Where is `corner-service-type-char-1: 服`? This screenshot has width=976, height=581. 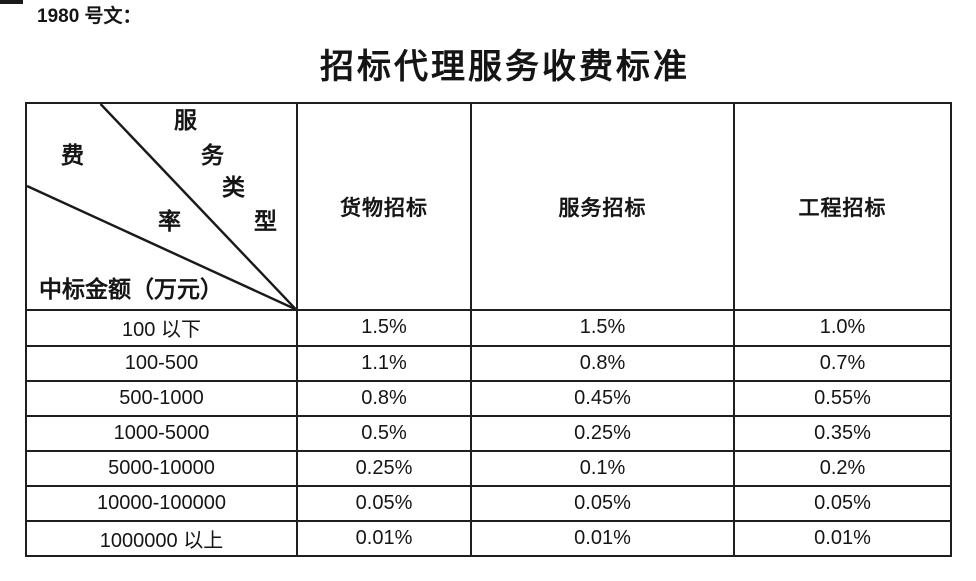 corner-service-type-char-1: 服 is located at coordinates (185, 120).